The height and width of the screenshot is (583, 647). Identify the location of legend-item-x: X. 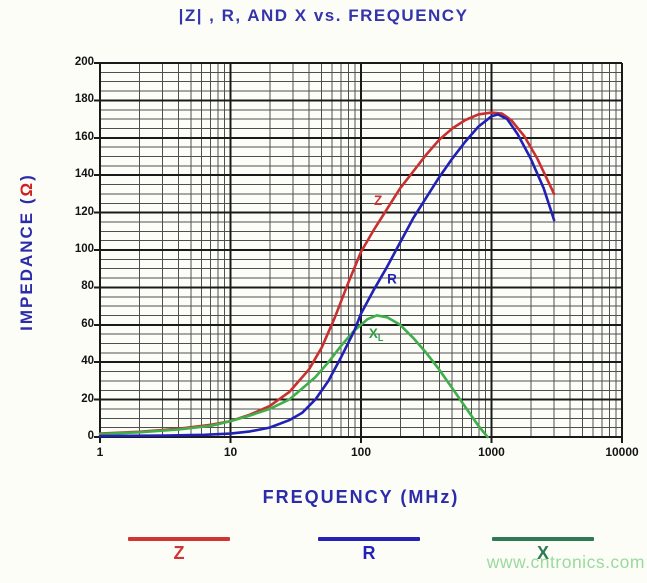
(543, 549).